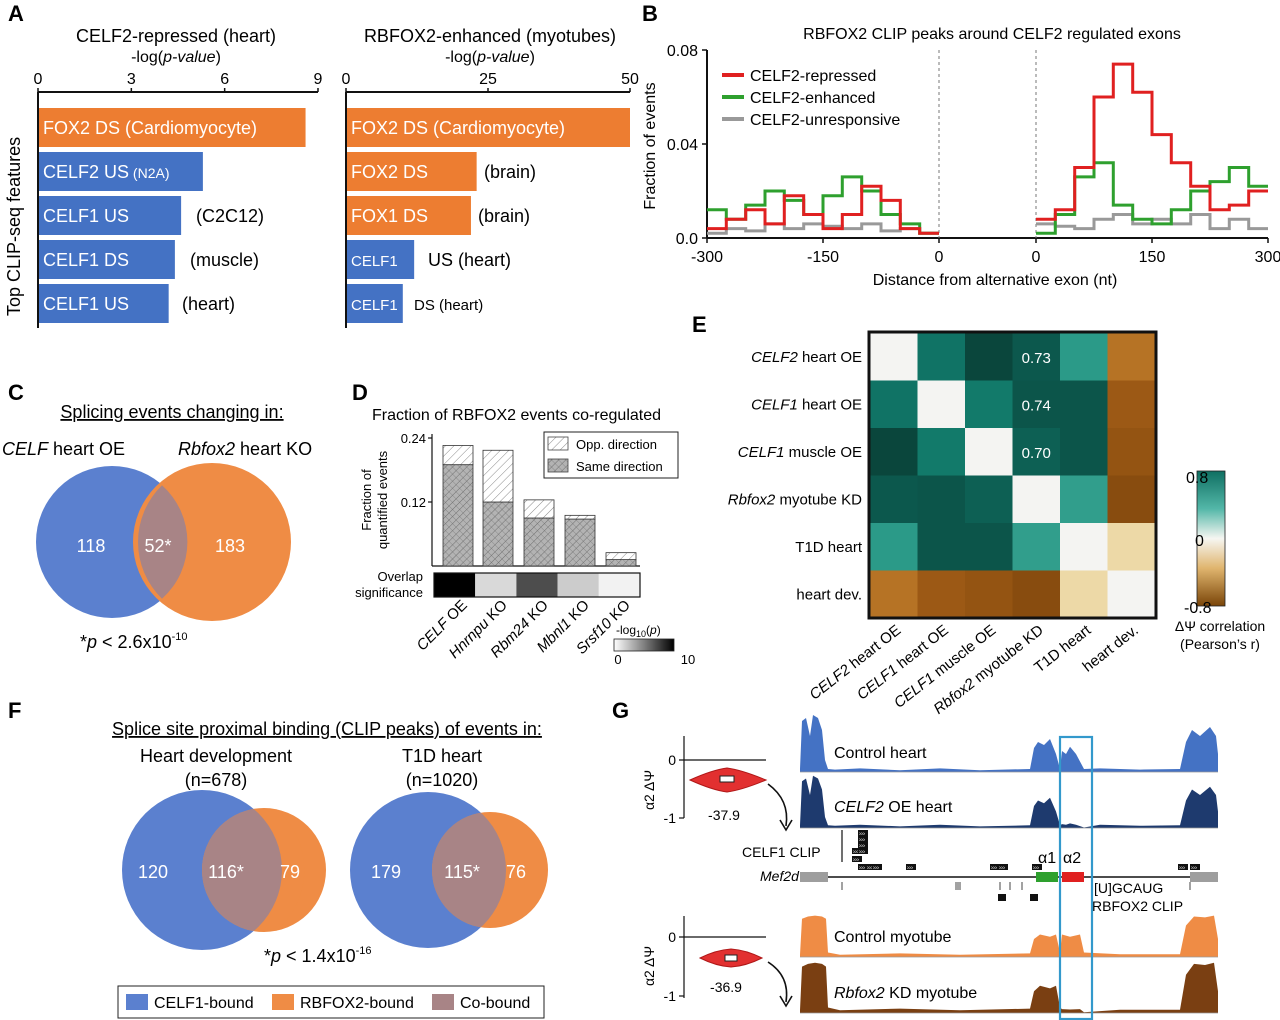 The height and width of the screenshot is (1020, 1280). I want to click on heatmap-frame, so click(1012, 475).